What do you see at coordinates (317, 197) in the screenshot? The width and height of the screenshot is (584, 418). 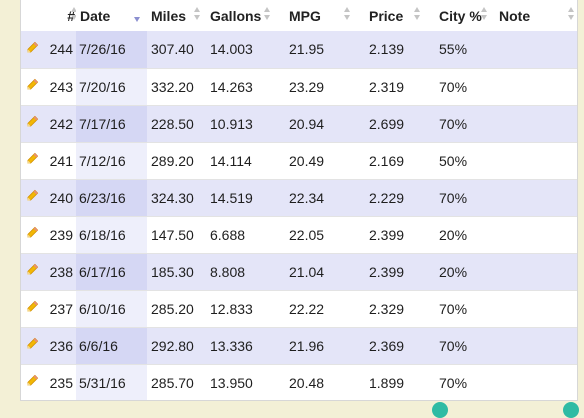 I see `cell-mpg: 22.34` at bounding box center [317, 197].